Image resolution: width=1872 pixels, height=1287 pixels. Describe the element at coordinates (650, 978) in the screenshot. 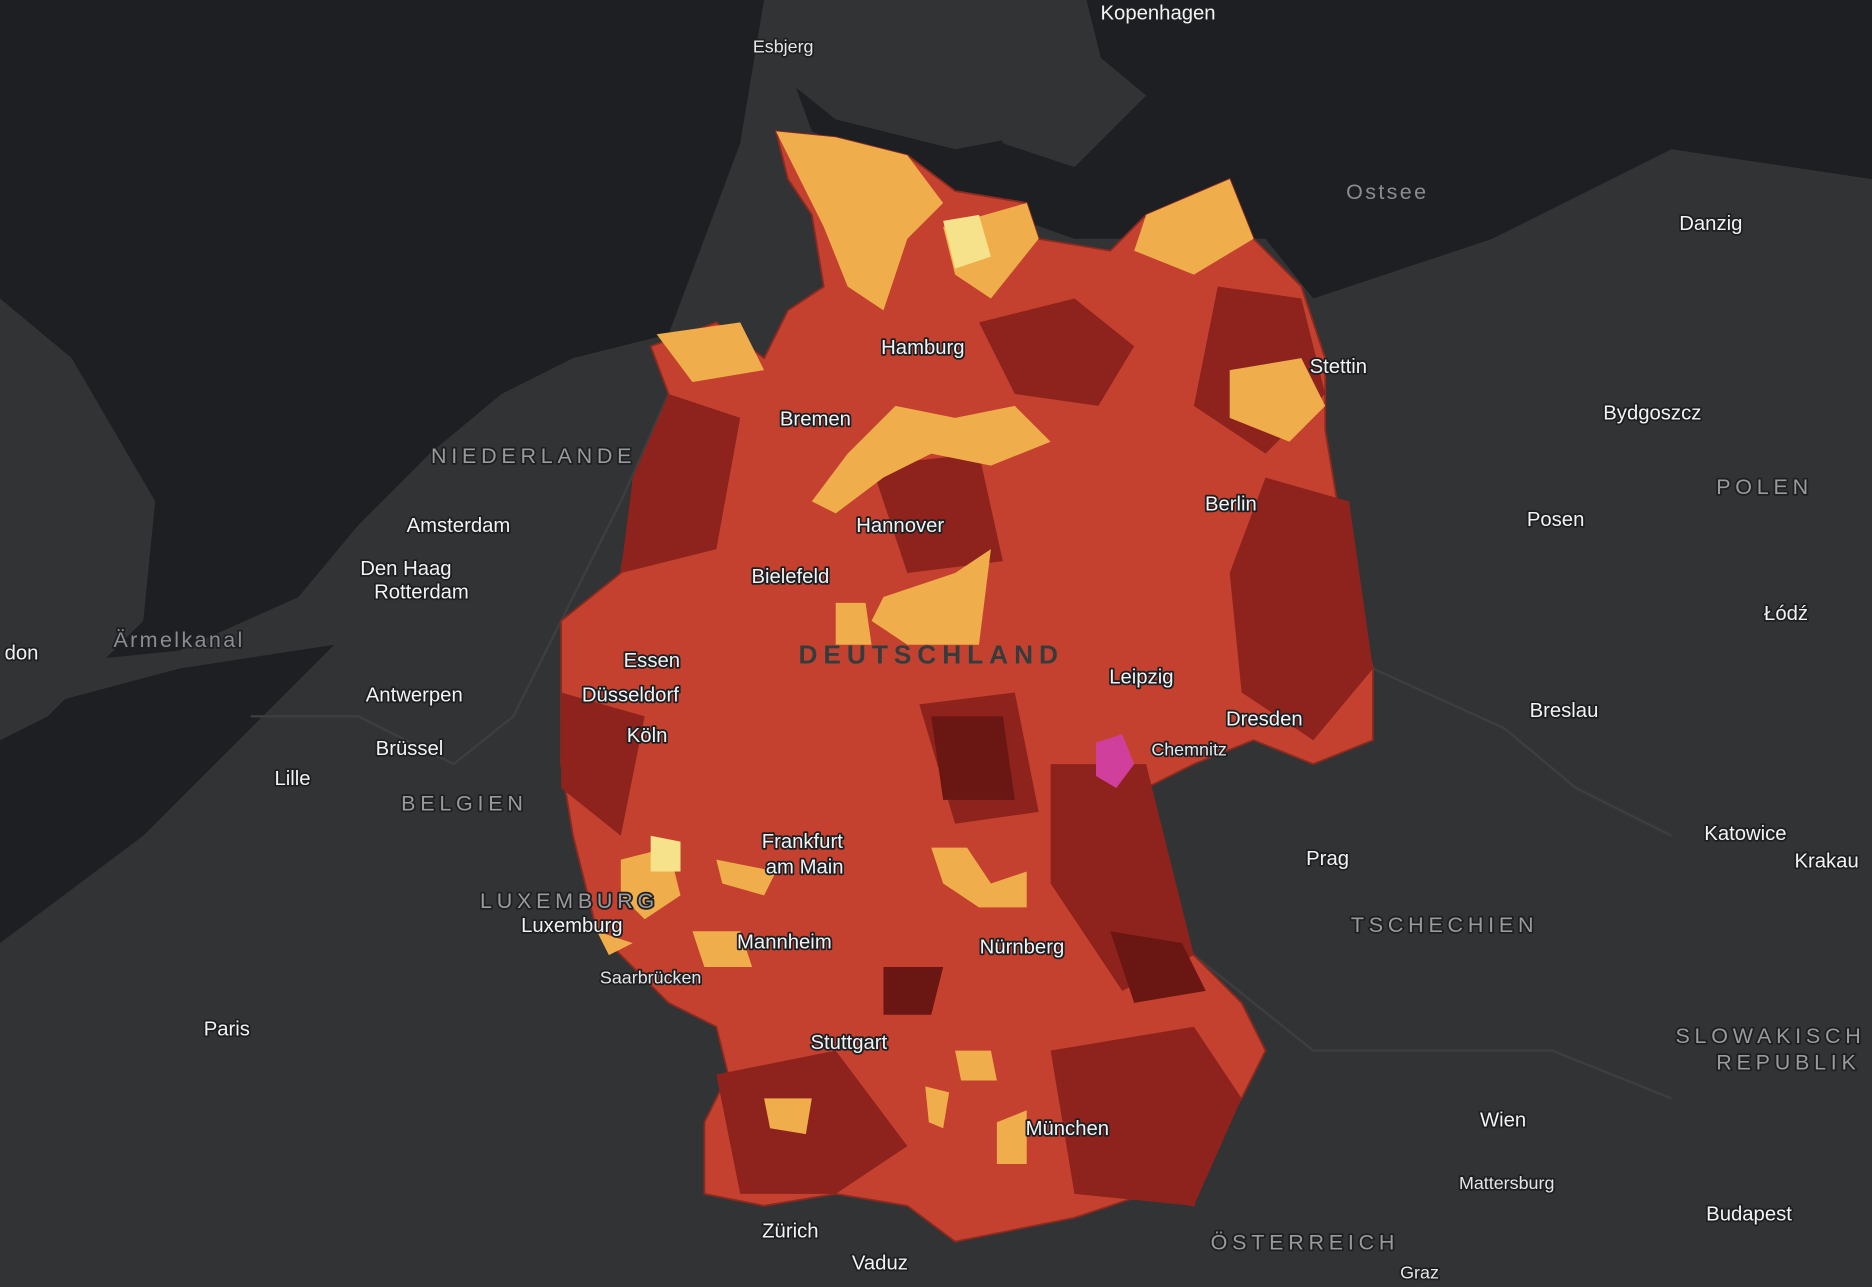

I see `city-label: Saarbrücken` at that location.